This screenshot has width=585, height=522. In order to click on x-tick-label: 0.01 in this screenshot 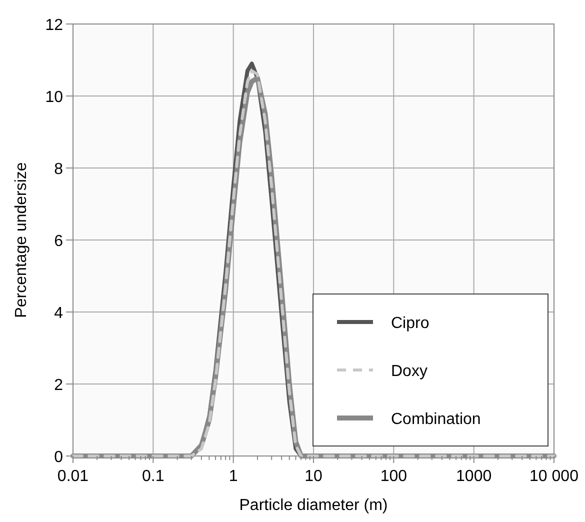, I will do `click(73, 476)`.